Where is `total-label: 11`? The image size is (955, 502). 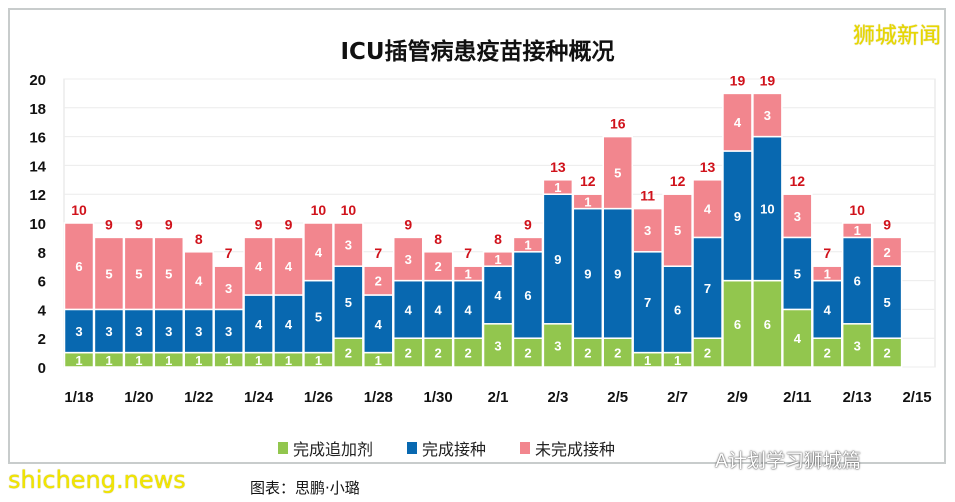 total-label: 11 is located at coordinates (647, 196).